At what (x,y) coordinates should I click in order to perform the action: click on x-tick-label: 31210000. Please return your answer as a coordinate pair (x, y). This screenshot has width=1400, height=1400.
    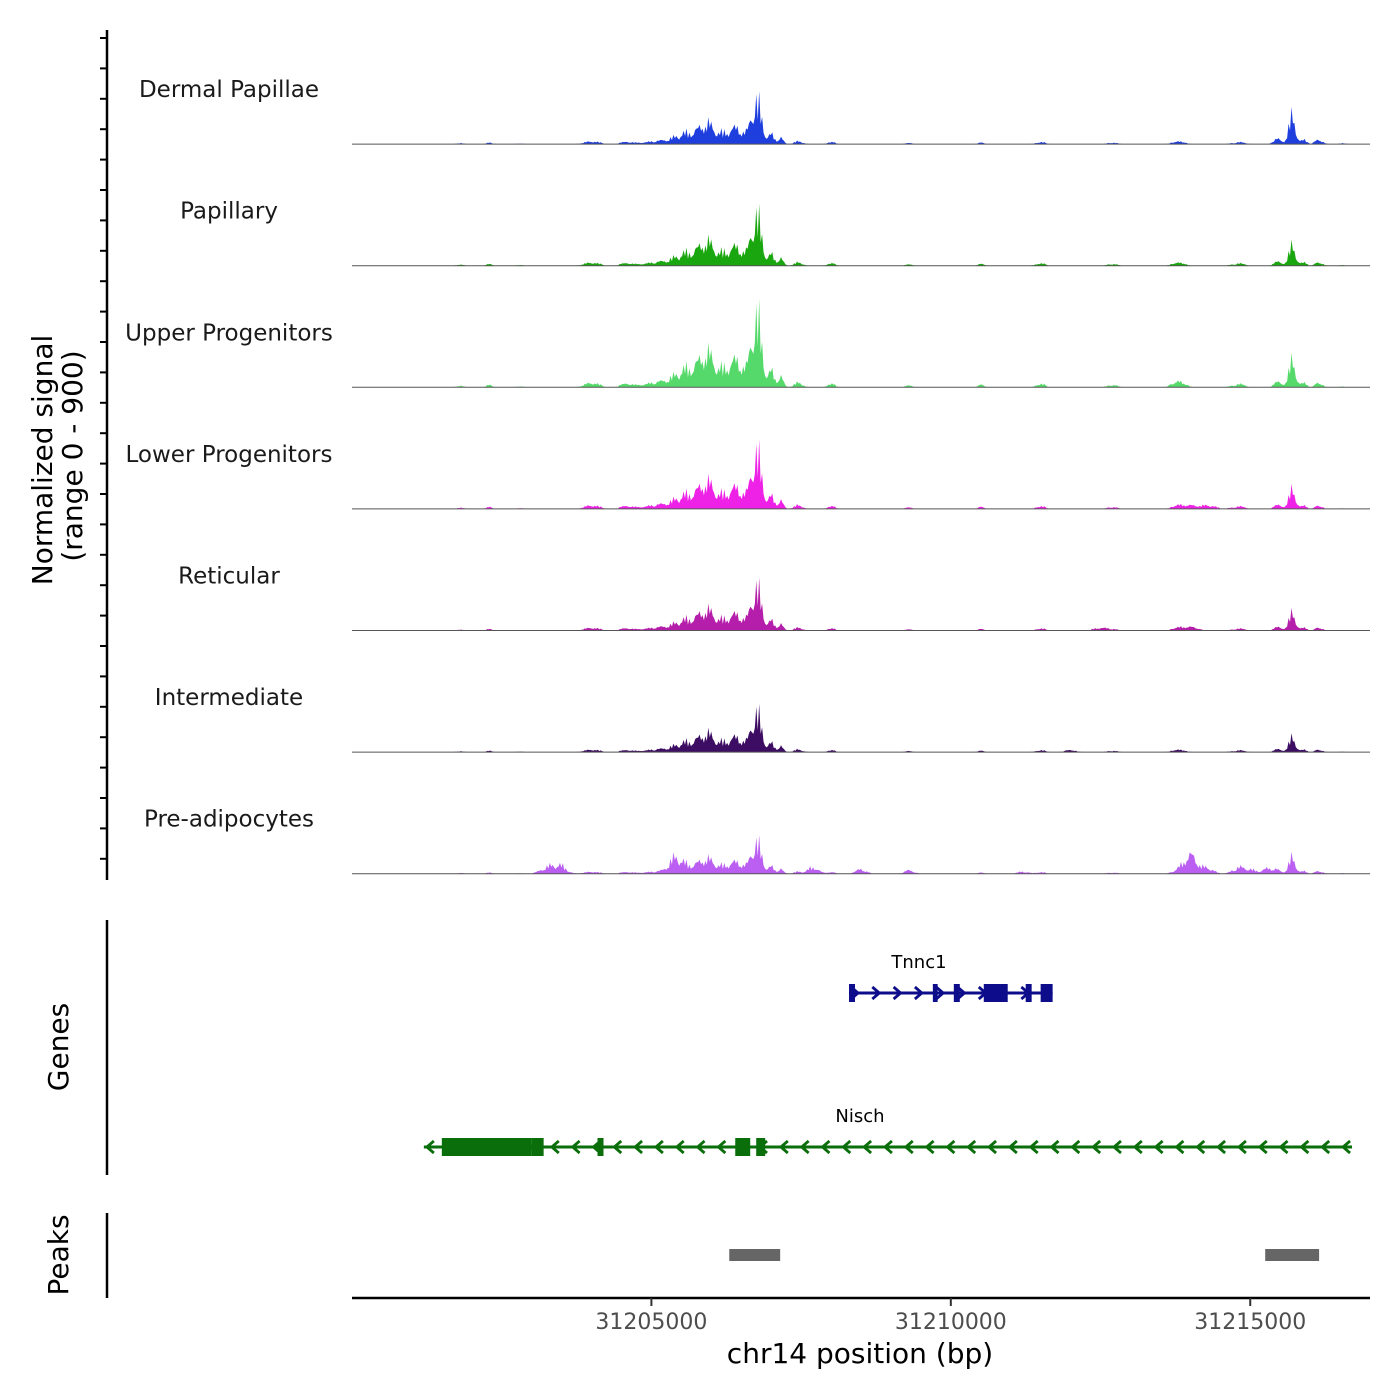
    Looking at the image, I should click on (951, 1322).